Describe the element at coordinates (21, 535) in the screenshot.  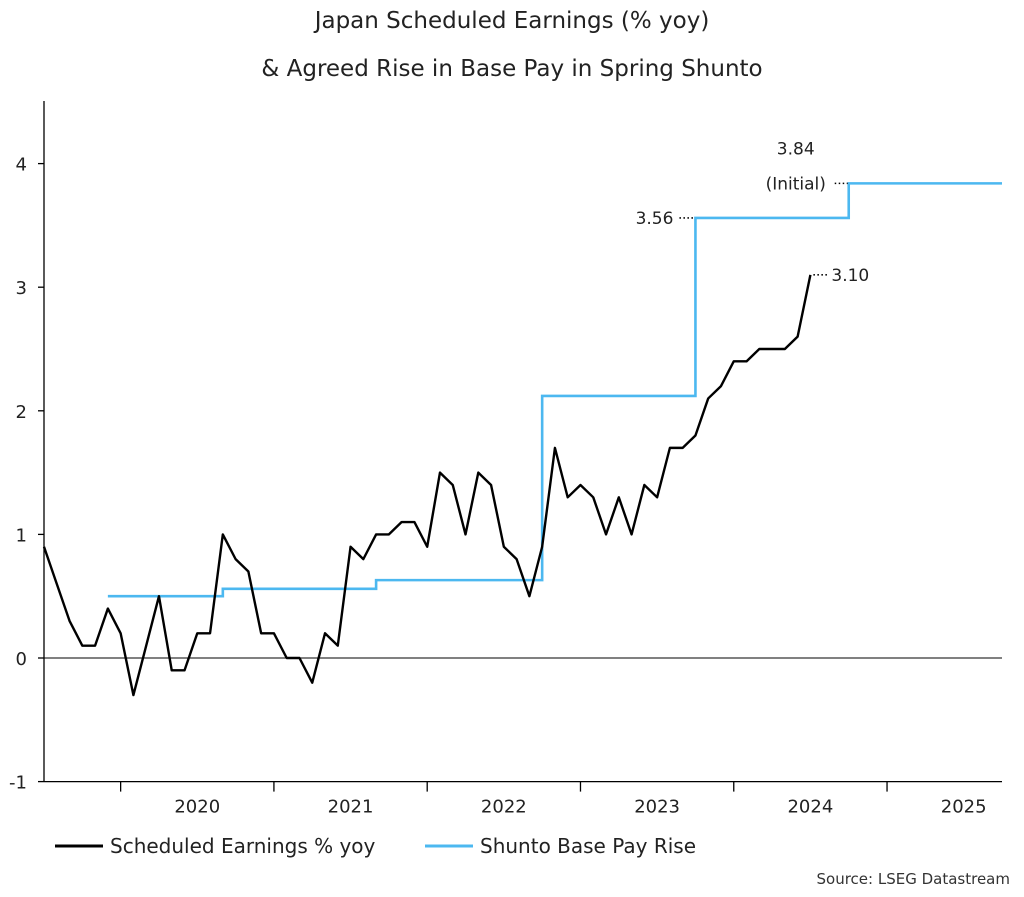
I see `y-tick-label: 1` at that location.